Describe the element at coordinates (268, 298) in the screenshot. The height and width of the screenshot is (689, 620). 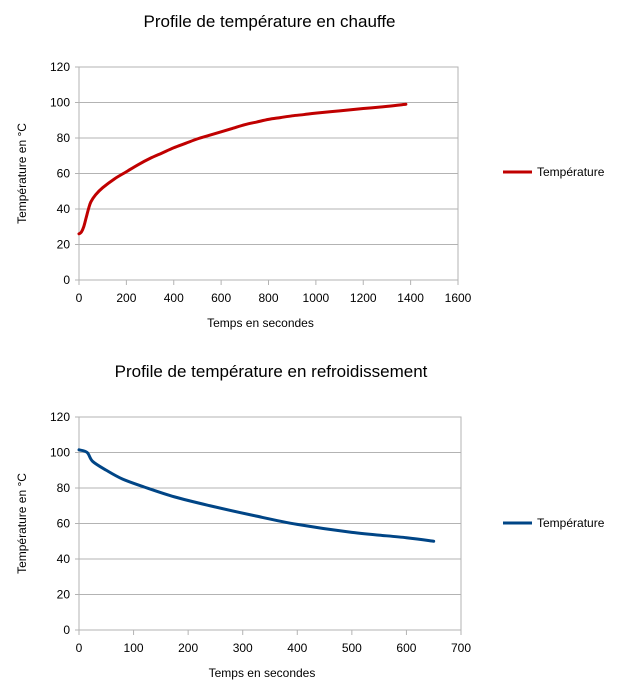
I see `x-tick-label: 800` at that location.